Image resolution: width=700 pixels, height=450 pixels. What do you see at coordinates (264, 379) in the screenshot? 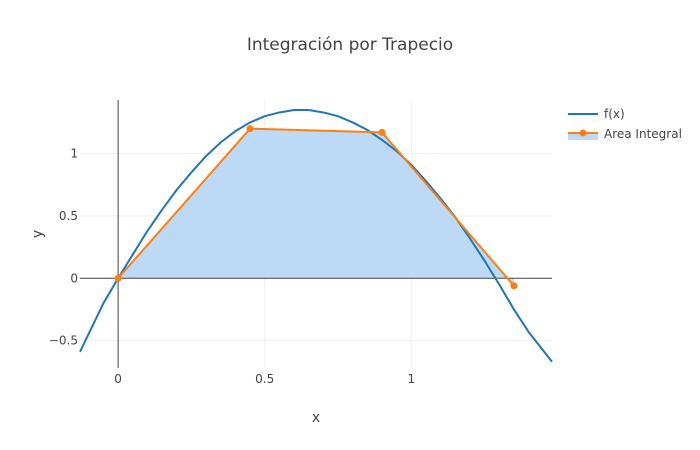
I see `x-tick-label: 0.5` at bounding box center [264, 379].